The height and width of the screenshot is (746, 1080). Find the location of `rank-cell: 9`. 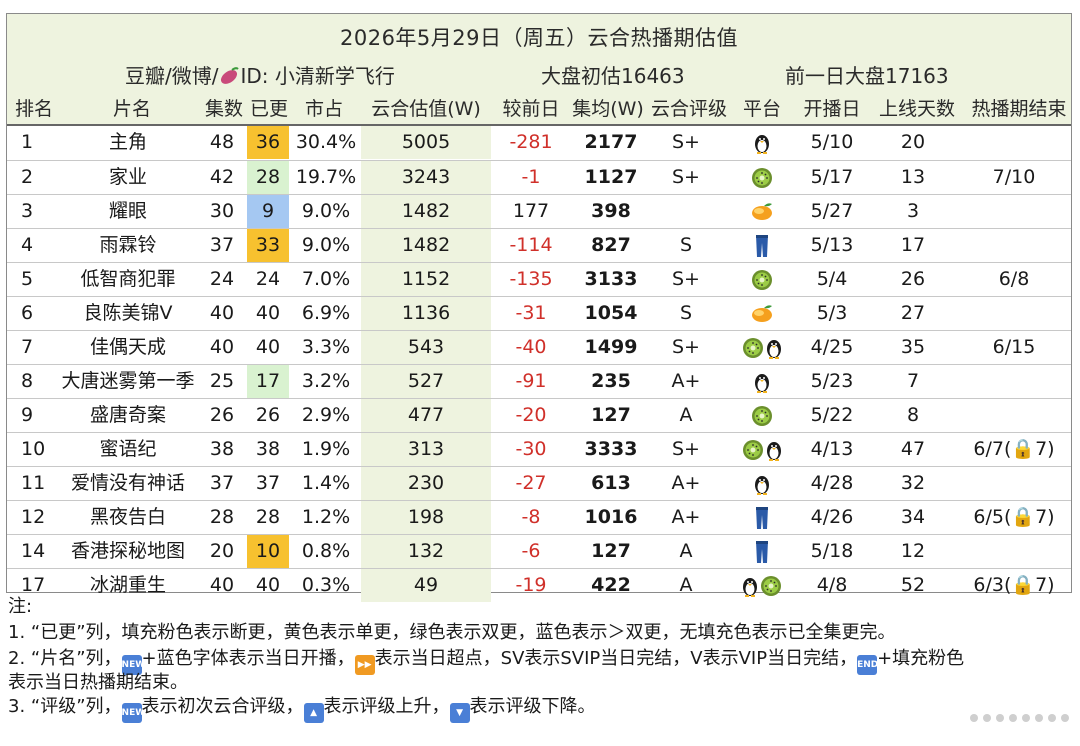

rank-cell: 9 is located at coordinates (27, 415).